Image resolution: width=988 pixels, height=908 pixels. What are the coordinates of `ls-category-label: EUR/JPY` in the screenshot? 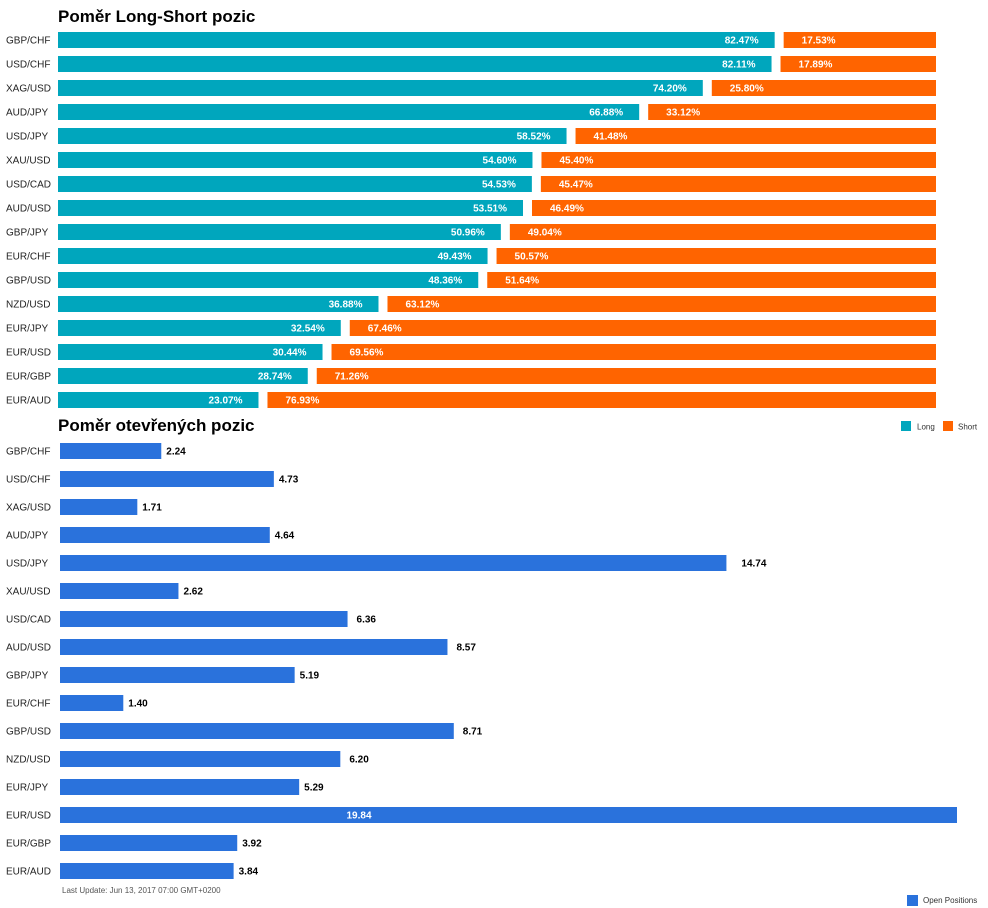 It's located at (27, 329).